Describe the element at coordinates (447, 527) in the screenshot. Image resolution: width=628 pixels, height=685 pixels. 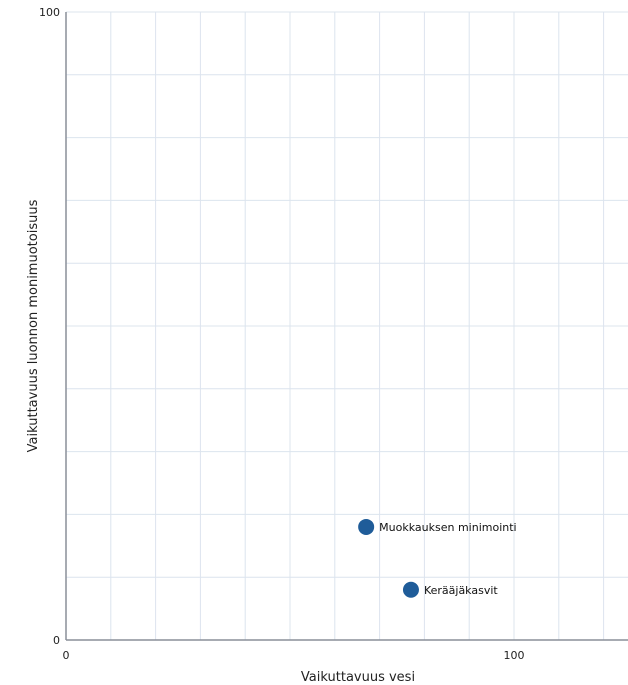
I see `data-point-label: Muokkauksen minimointi` at that location.